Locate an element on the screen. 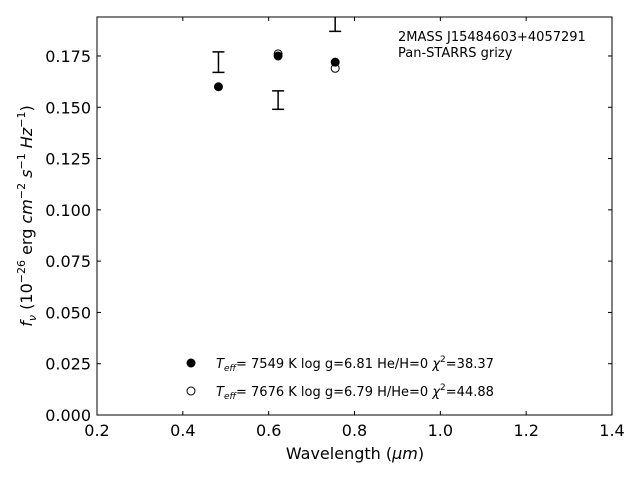 The image size is (640, 480). x-tick-label: 0.2 is located at coordinates (96, 430).